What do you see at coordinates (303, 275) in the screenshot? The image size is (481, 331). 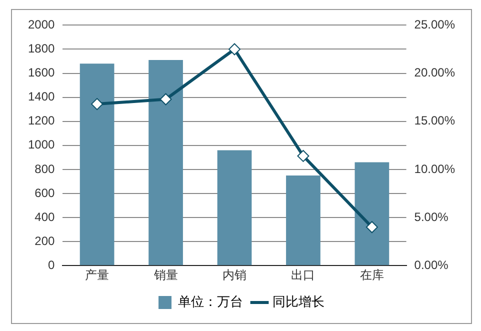 I see `x-tick-label: 出口` at bounding box center [303, 275].